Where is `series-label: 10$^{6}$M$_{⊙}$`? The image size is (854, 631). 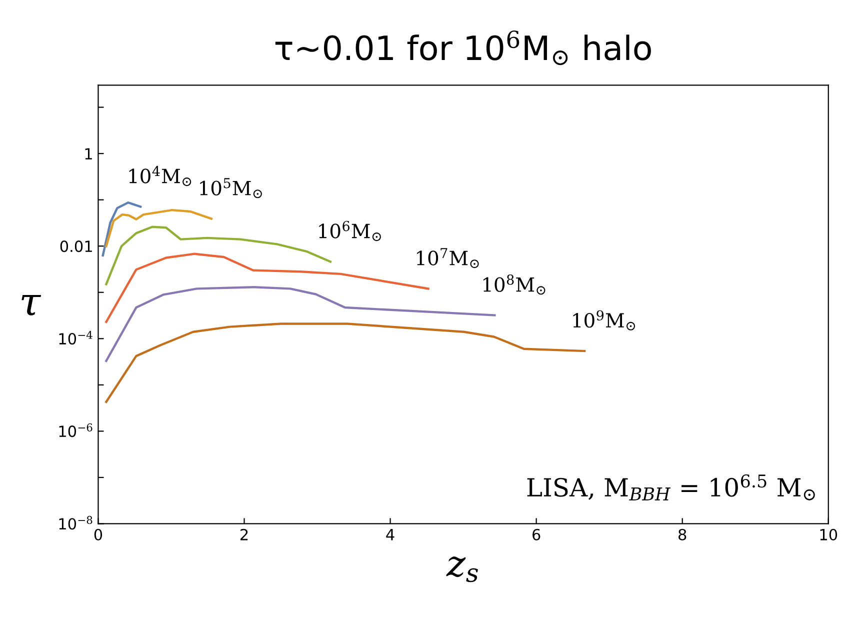 series-label: 10$^{6}$M$_{⊙}$ is located at coordinates (350, 231).